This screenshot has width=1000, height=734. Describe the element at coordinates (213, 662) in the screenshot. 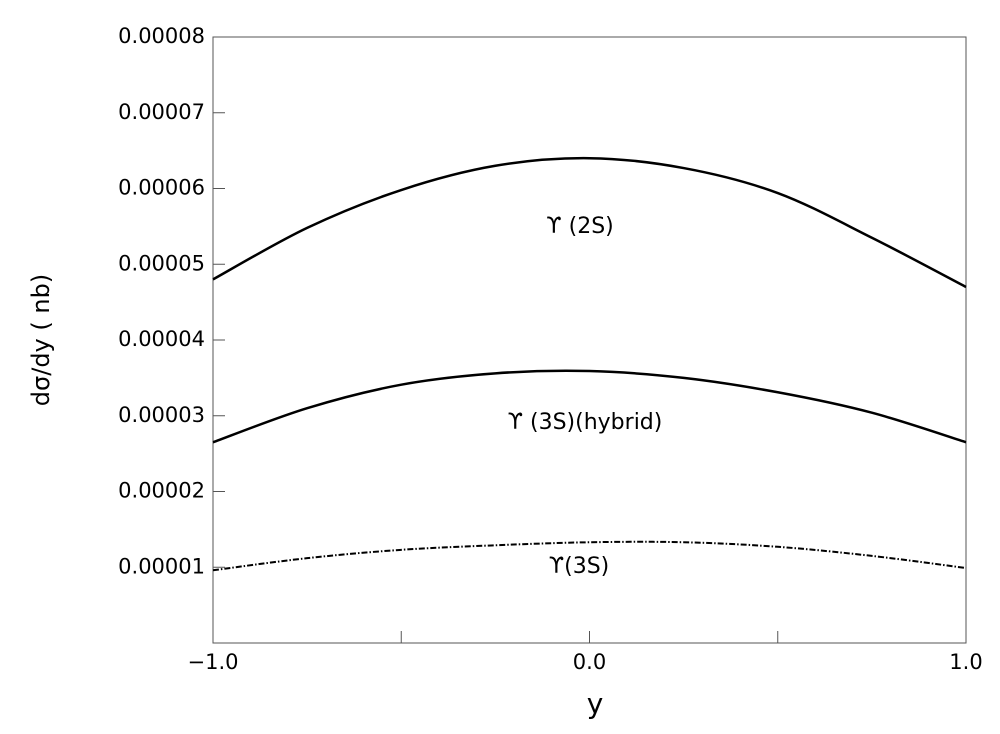

I see `x-tick-label: −1.0` at that location.